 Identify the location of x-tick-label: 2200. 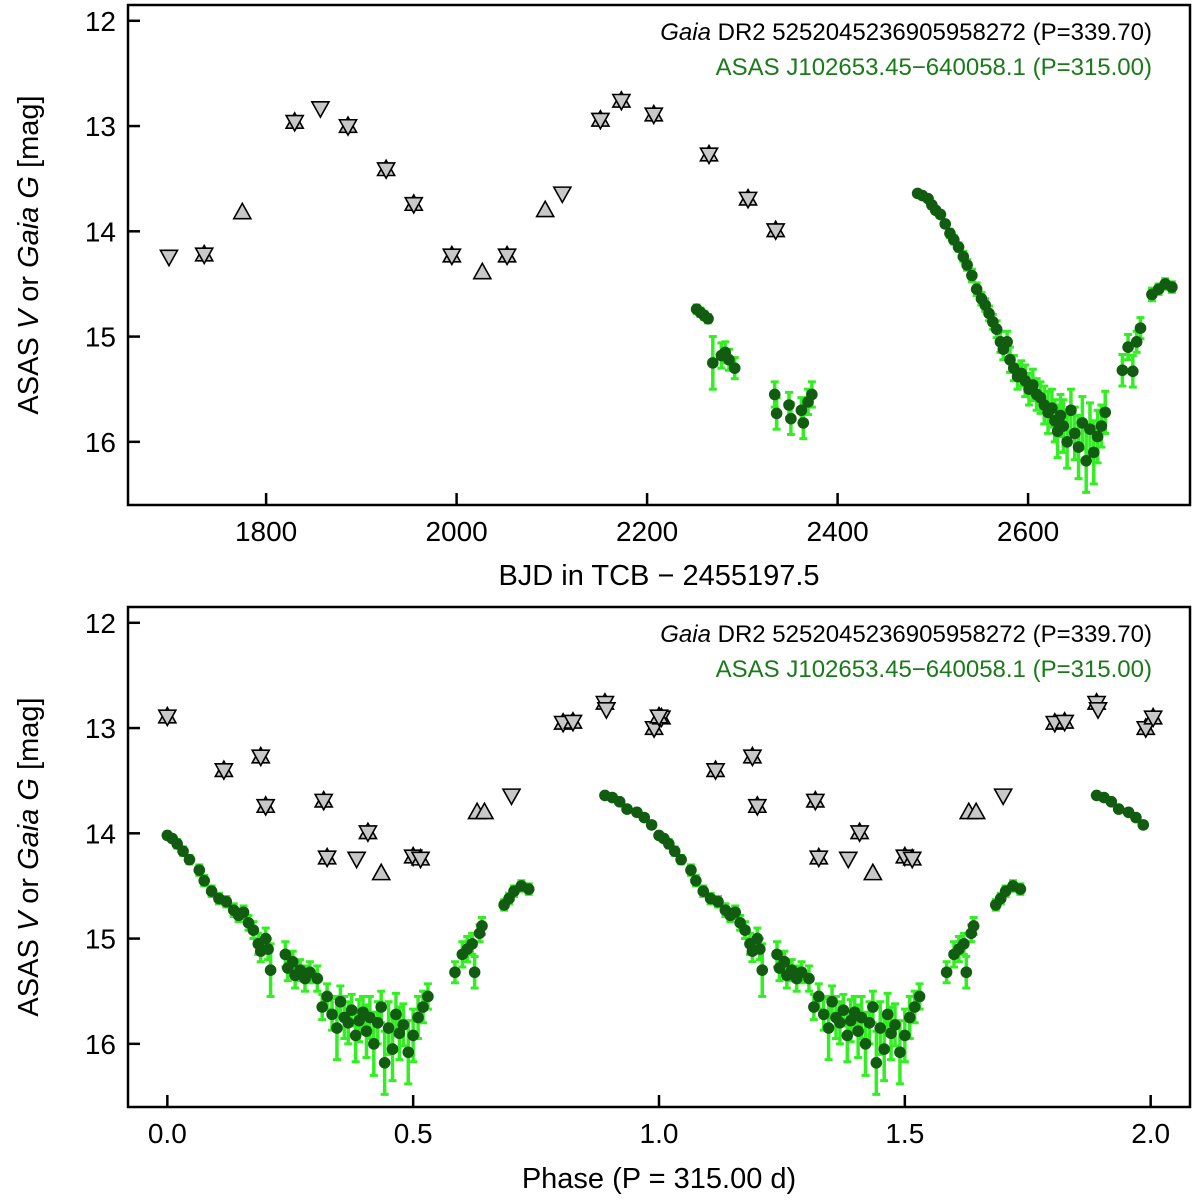
(647, 531).